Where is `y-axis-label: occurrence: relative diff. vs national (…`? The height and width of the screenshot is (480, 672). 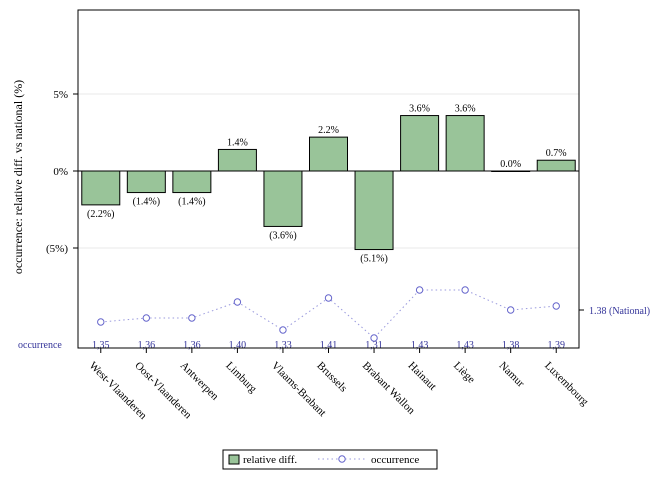
y-axis-label: occurrence: relative diff. vs national (… is located at coordinates (18, 177).